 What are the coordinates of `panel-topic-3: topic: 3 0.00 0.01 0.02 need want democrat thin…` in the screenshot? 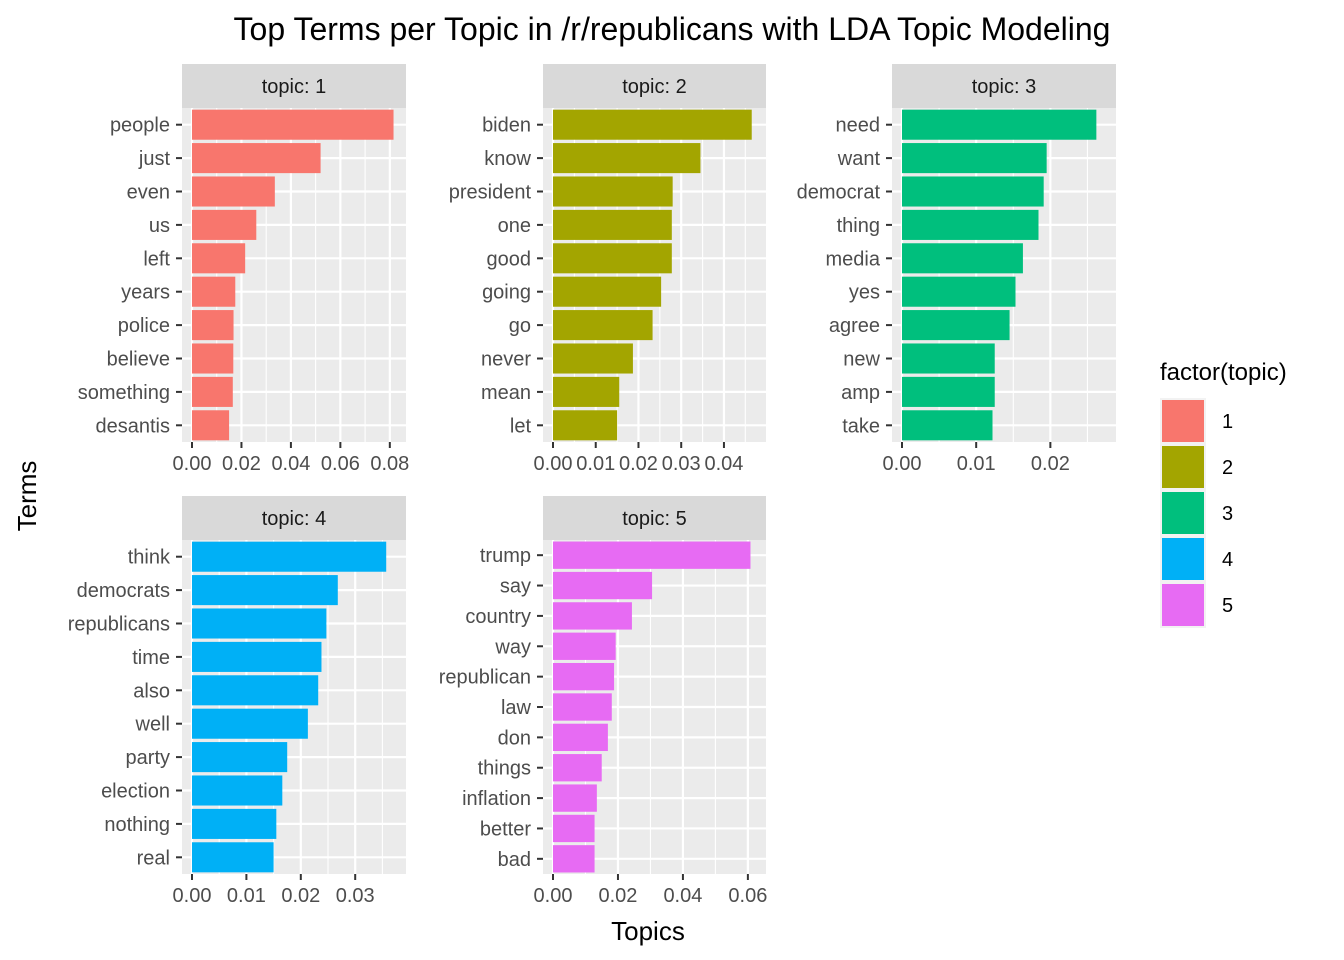 It's located at (956, 269).